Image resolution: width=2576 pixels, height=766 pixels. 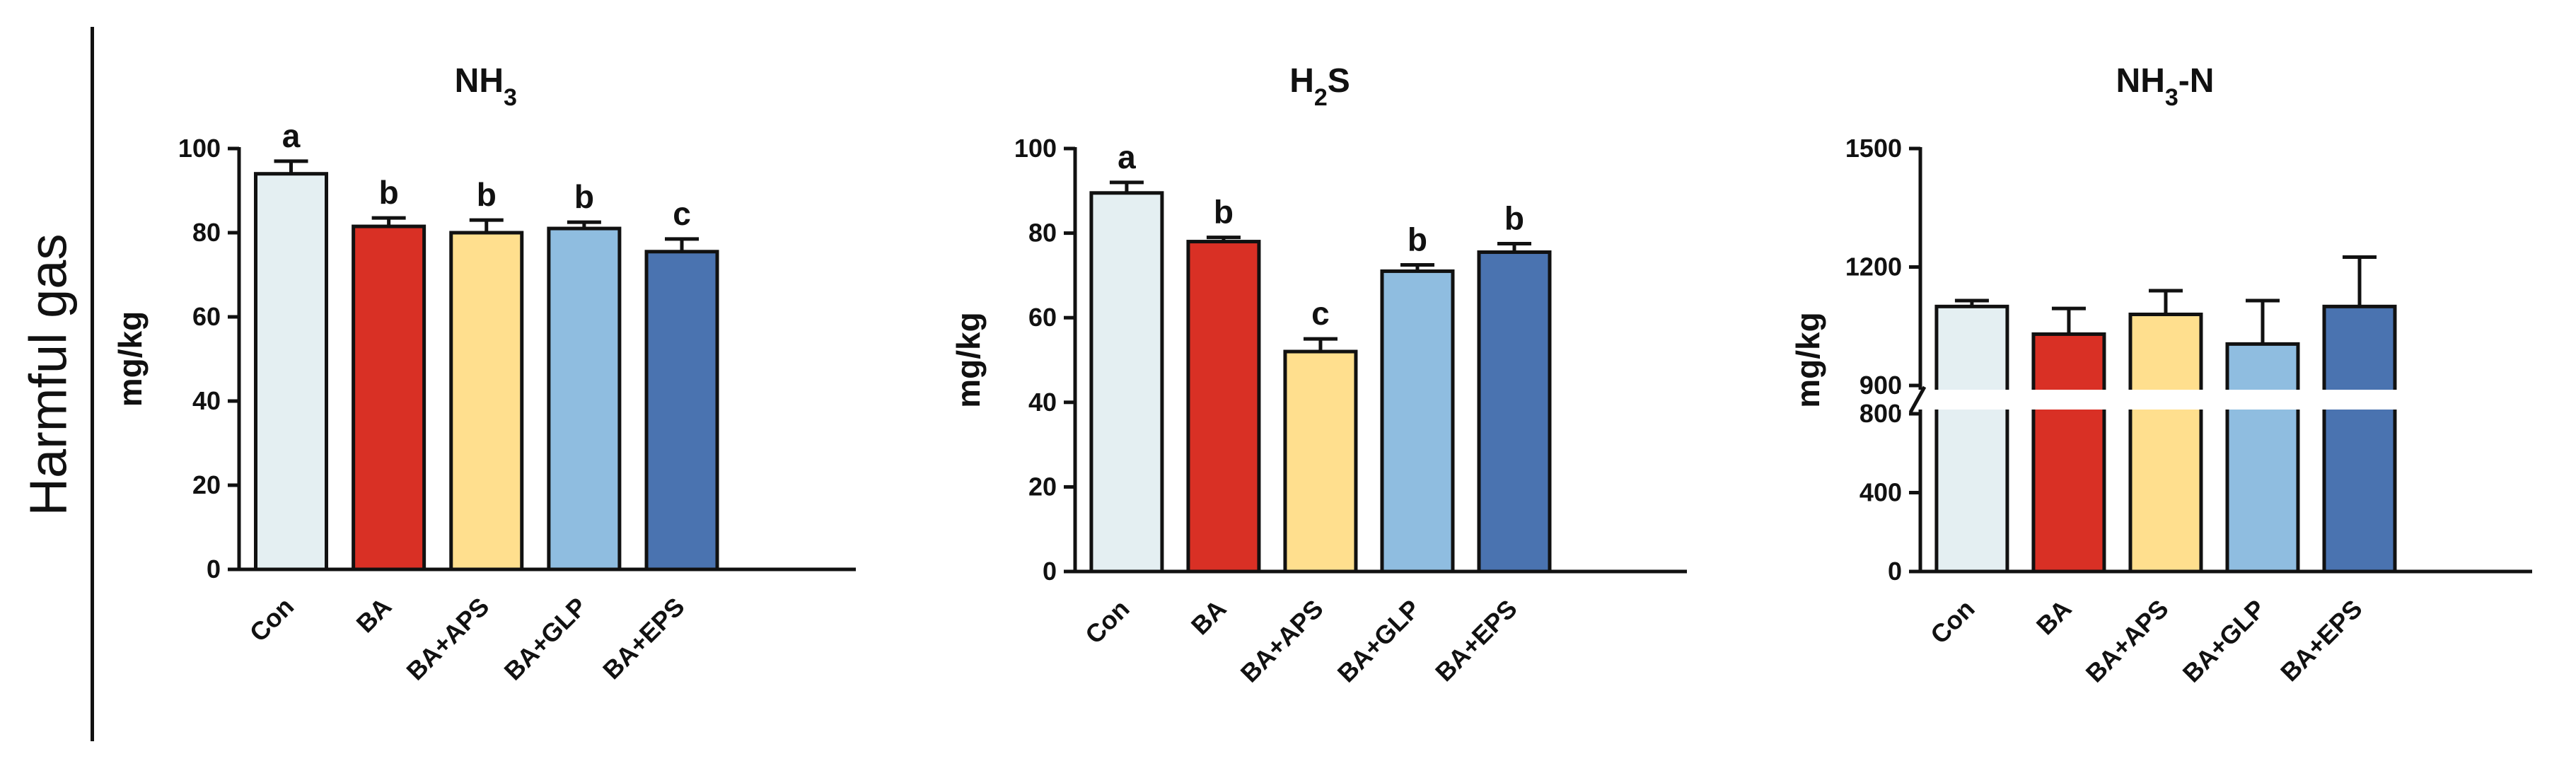 I want to click on axis-break-gap, so click(x=2219, y=400).